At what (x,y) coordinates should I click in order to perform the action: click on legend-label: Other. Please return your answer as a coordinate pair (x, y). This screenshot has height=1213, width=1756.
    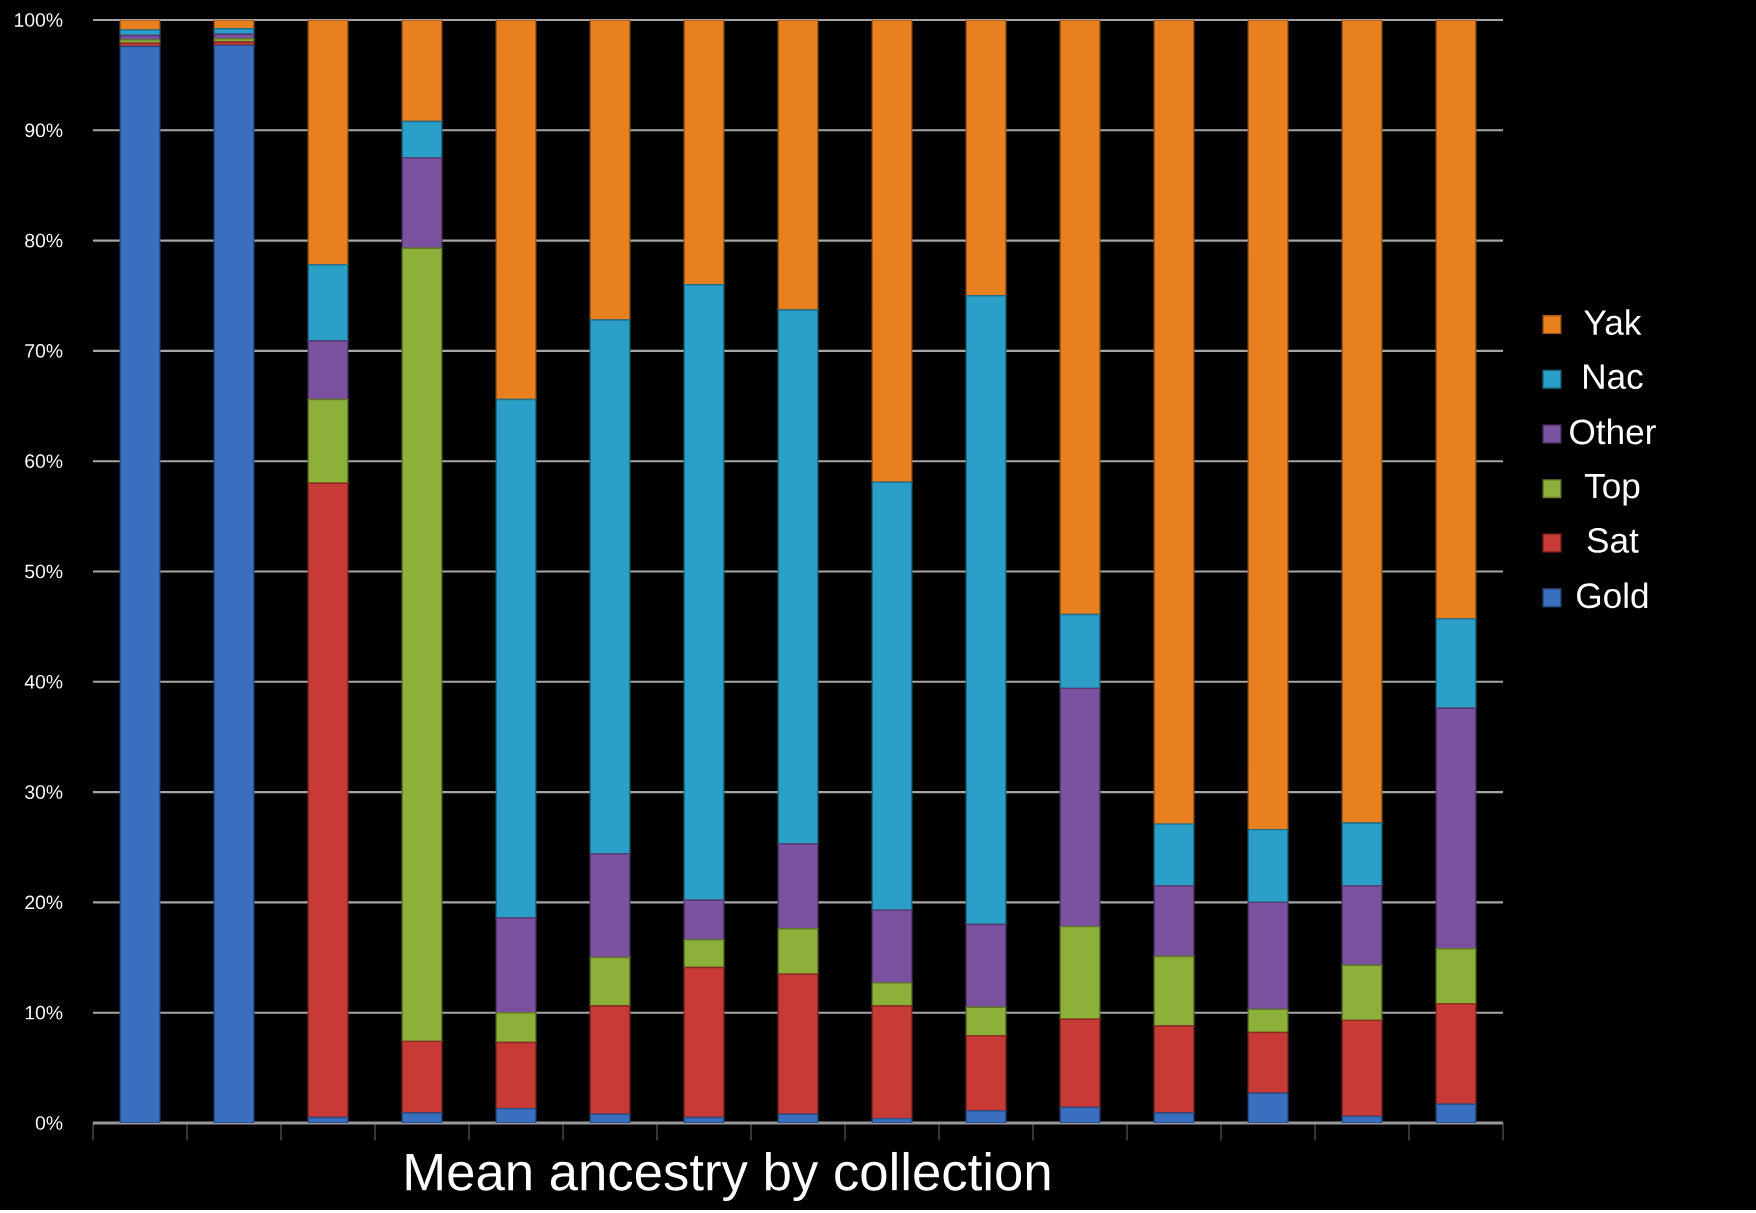
    Looking at the image, I should click on (1613, 431).